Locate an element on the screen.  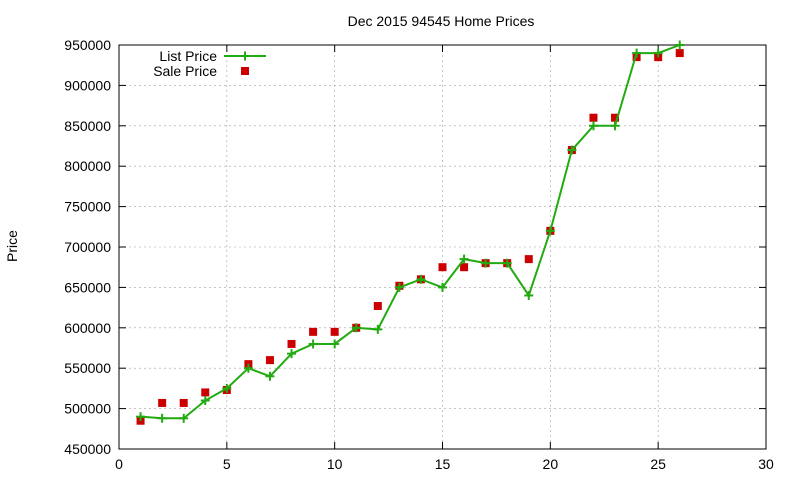
legend: List Price Sale Price is located at coordinates (209, 63).